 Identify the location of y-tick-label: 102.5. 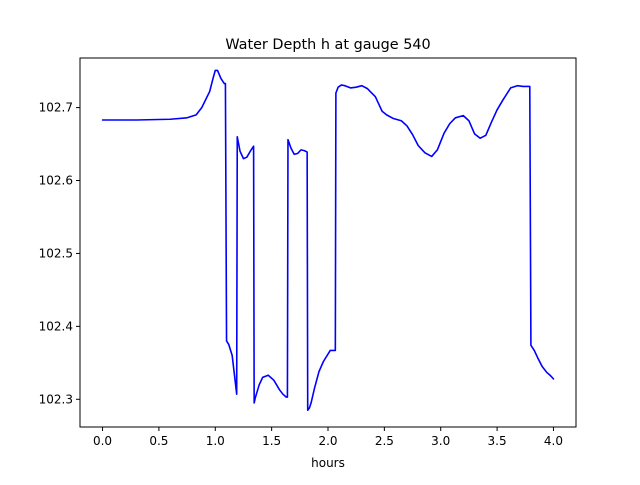
(56, 253).